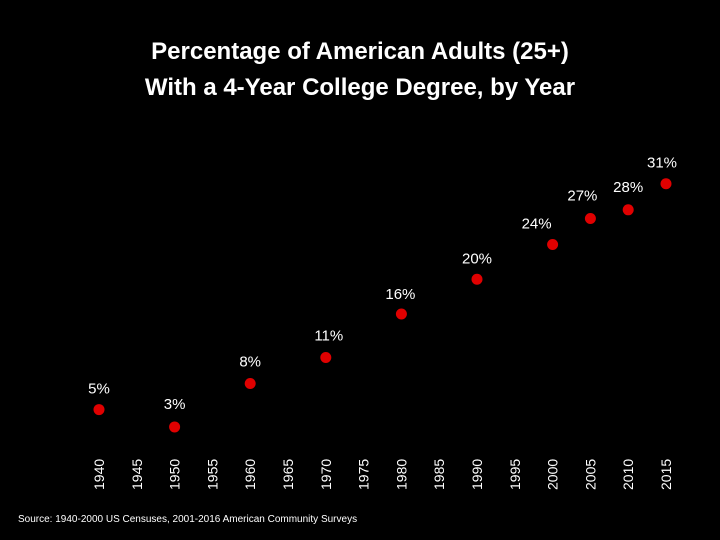 The width and height of the screenshot is (720, 540). What do you see at coordinates (662, 163) in the screenshot?
I see `data-label: 31%` at bounding box center [662, 163].